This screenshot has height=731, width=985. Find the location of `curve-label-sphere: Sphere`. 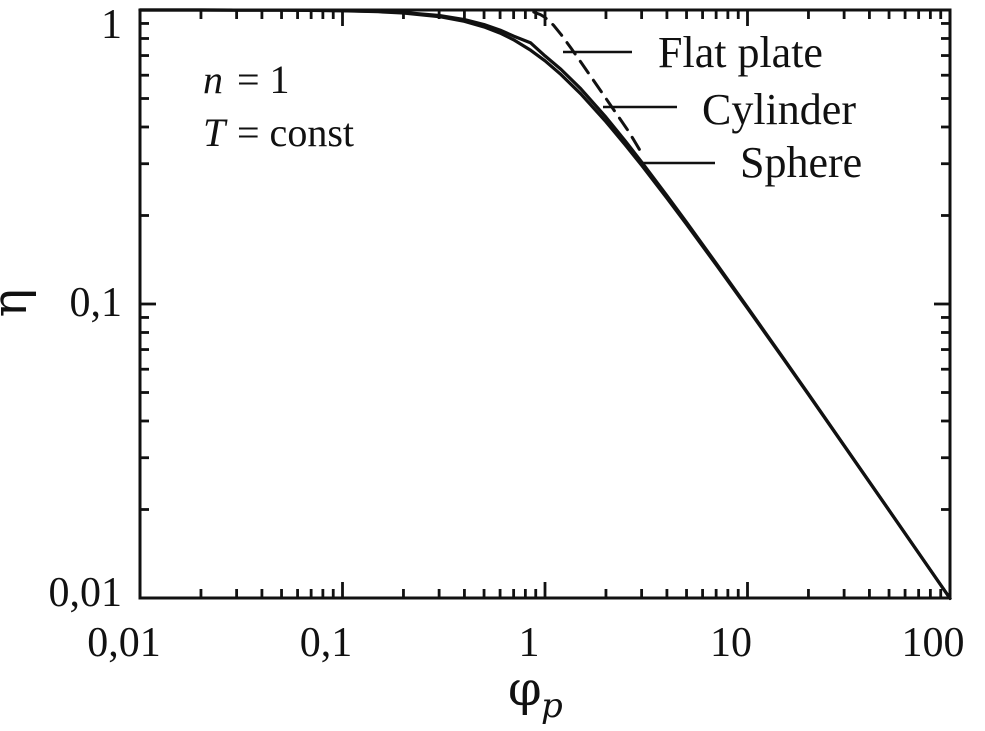

curve-label-sphere: Sphere is located at coordinates (801, 162).